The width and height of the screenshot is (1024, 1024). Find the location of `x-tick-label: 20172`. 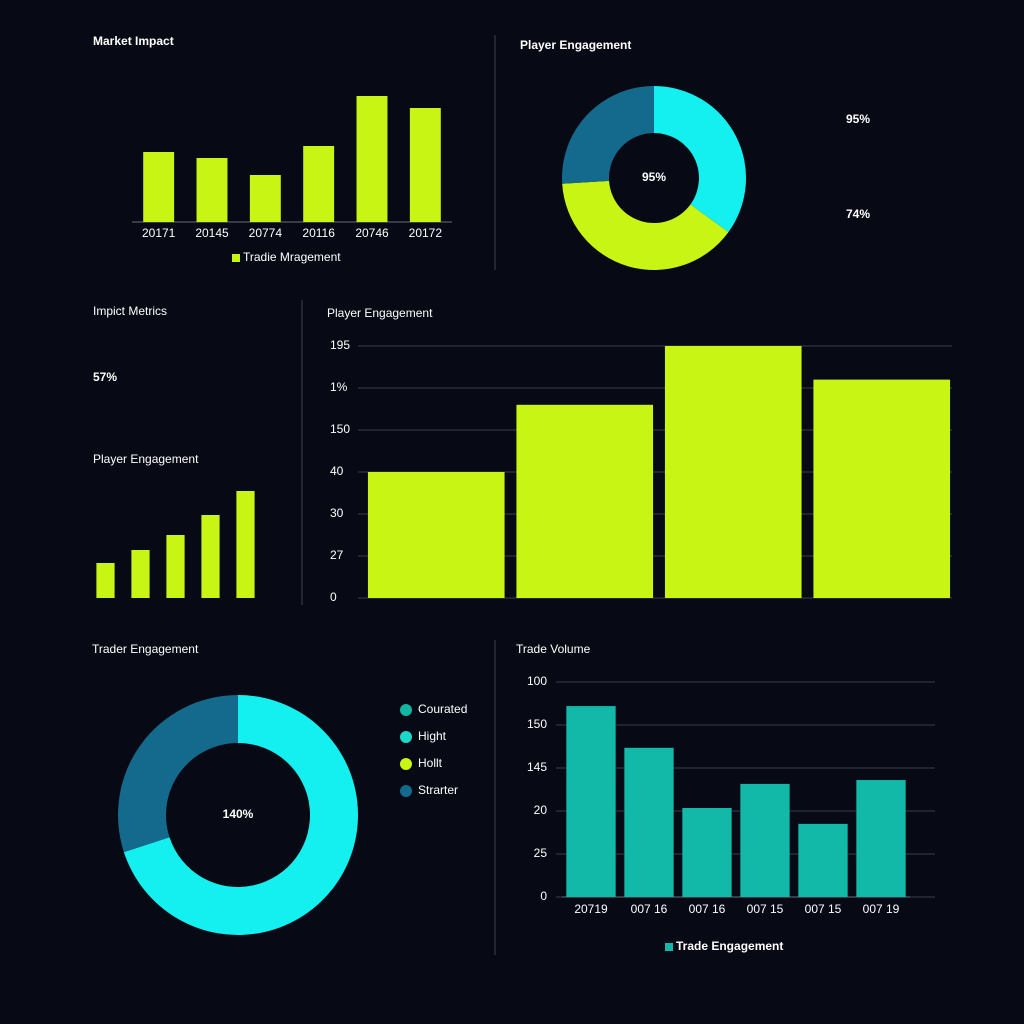

x-tick-label: 20172 is located at coordinates (426, 233).